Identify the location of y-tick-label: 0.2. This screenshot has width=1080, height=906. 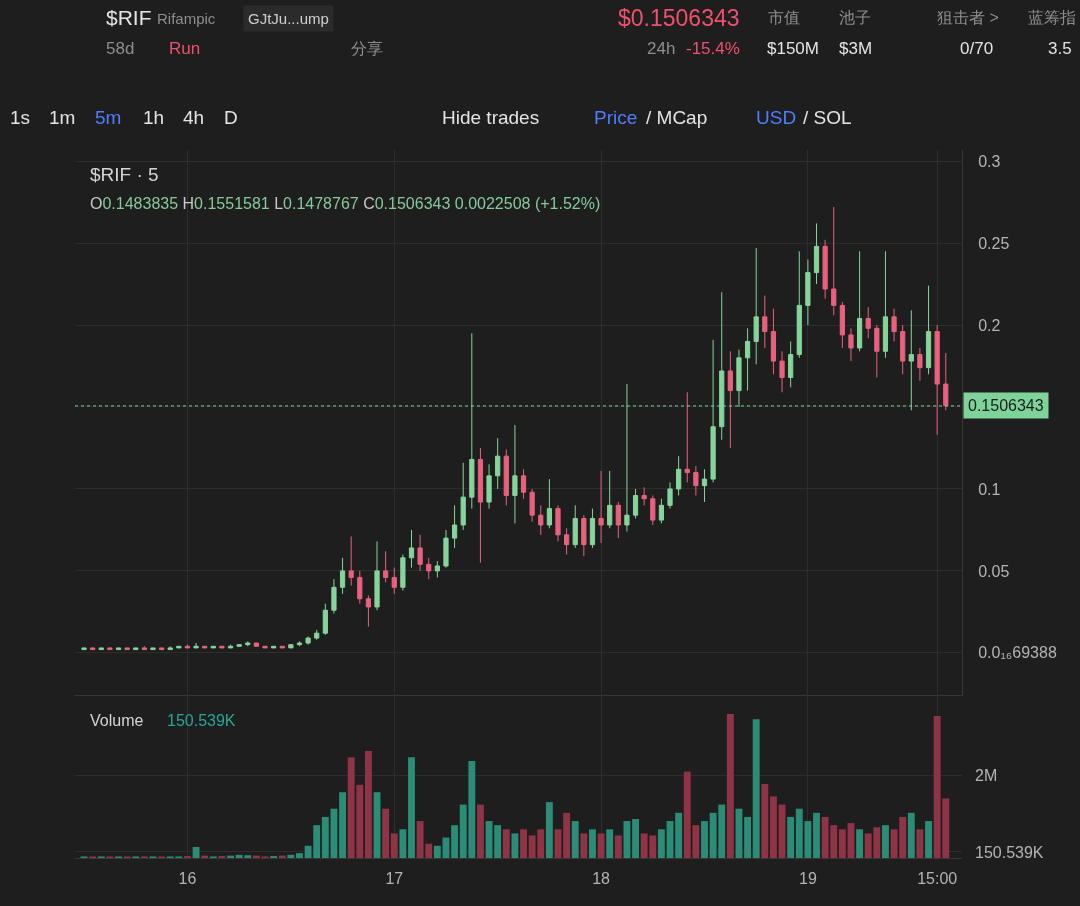
(989, 325).